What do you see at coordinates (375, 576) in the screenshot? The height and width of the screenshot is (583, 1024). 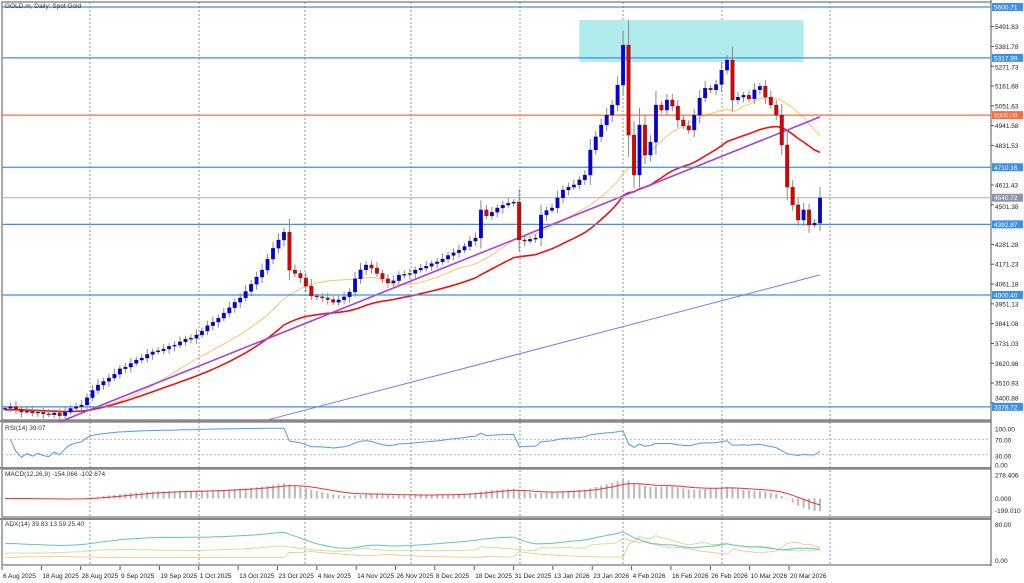 I see `x-tick-label: 14 Nov 2025` at bounding box center [375, 576].